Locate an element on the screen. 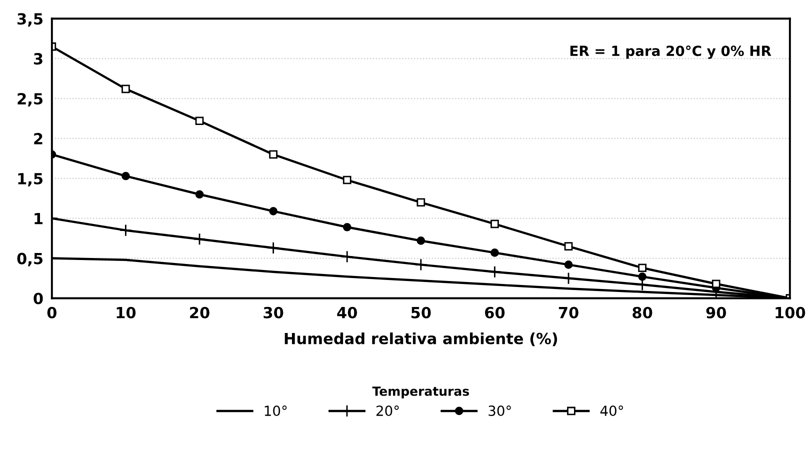 The width and height of the screenshot is (811, 466). annotation: ER = 1 para 20°C y 0% HR is located at coordinates (671, 52).